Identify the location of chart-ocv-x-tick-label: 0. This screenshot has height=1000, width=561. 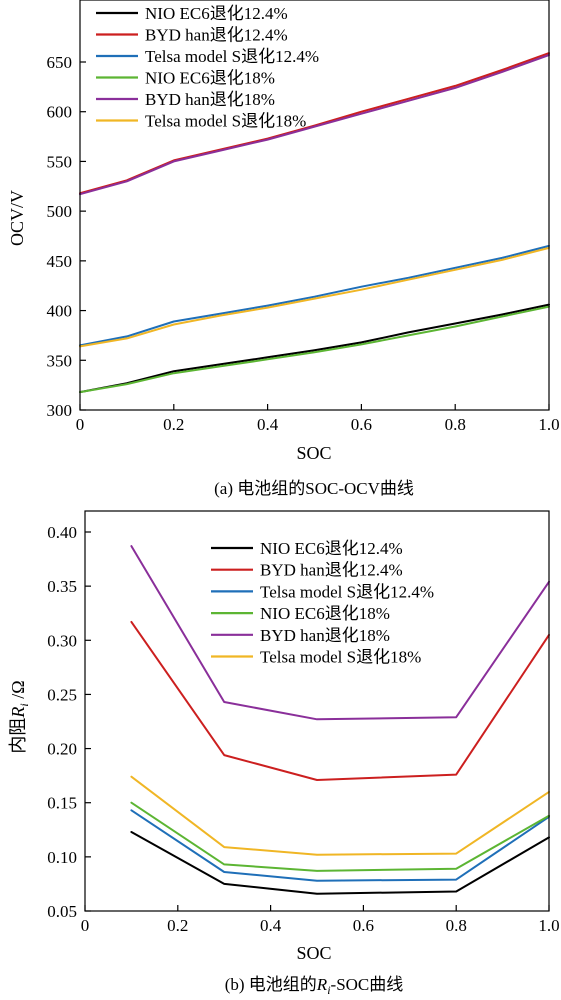
(80, 424).